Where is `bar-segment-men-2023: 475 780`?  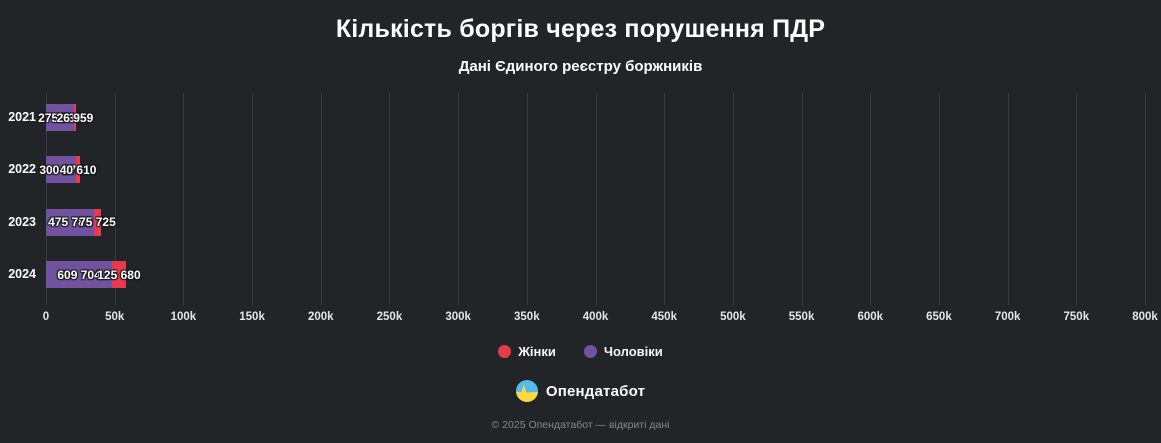
bar-segment-men-2023: 475 780 is located at coordinates (70, 222).